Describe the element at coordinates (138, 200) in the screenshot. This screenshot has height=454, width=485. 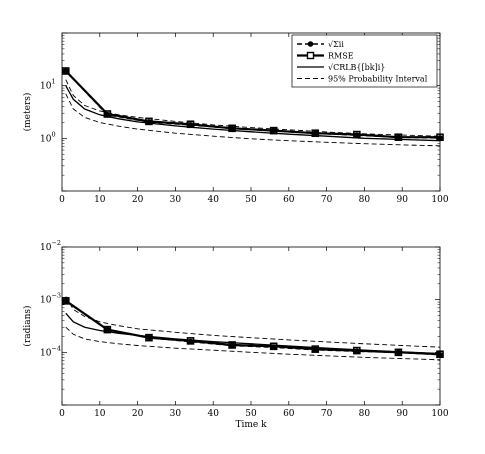
I see `top-x-tick-label: 20` at that location.